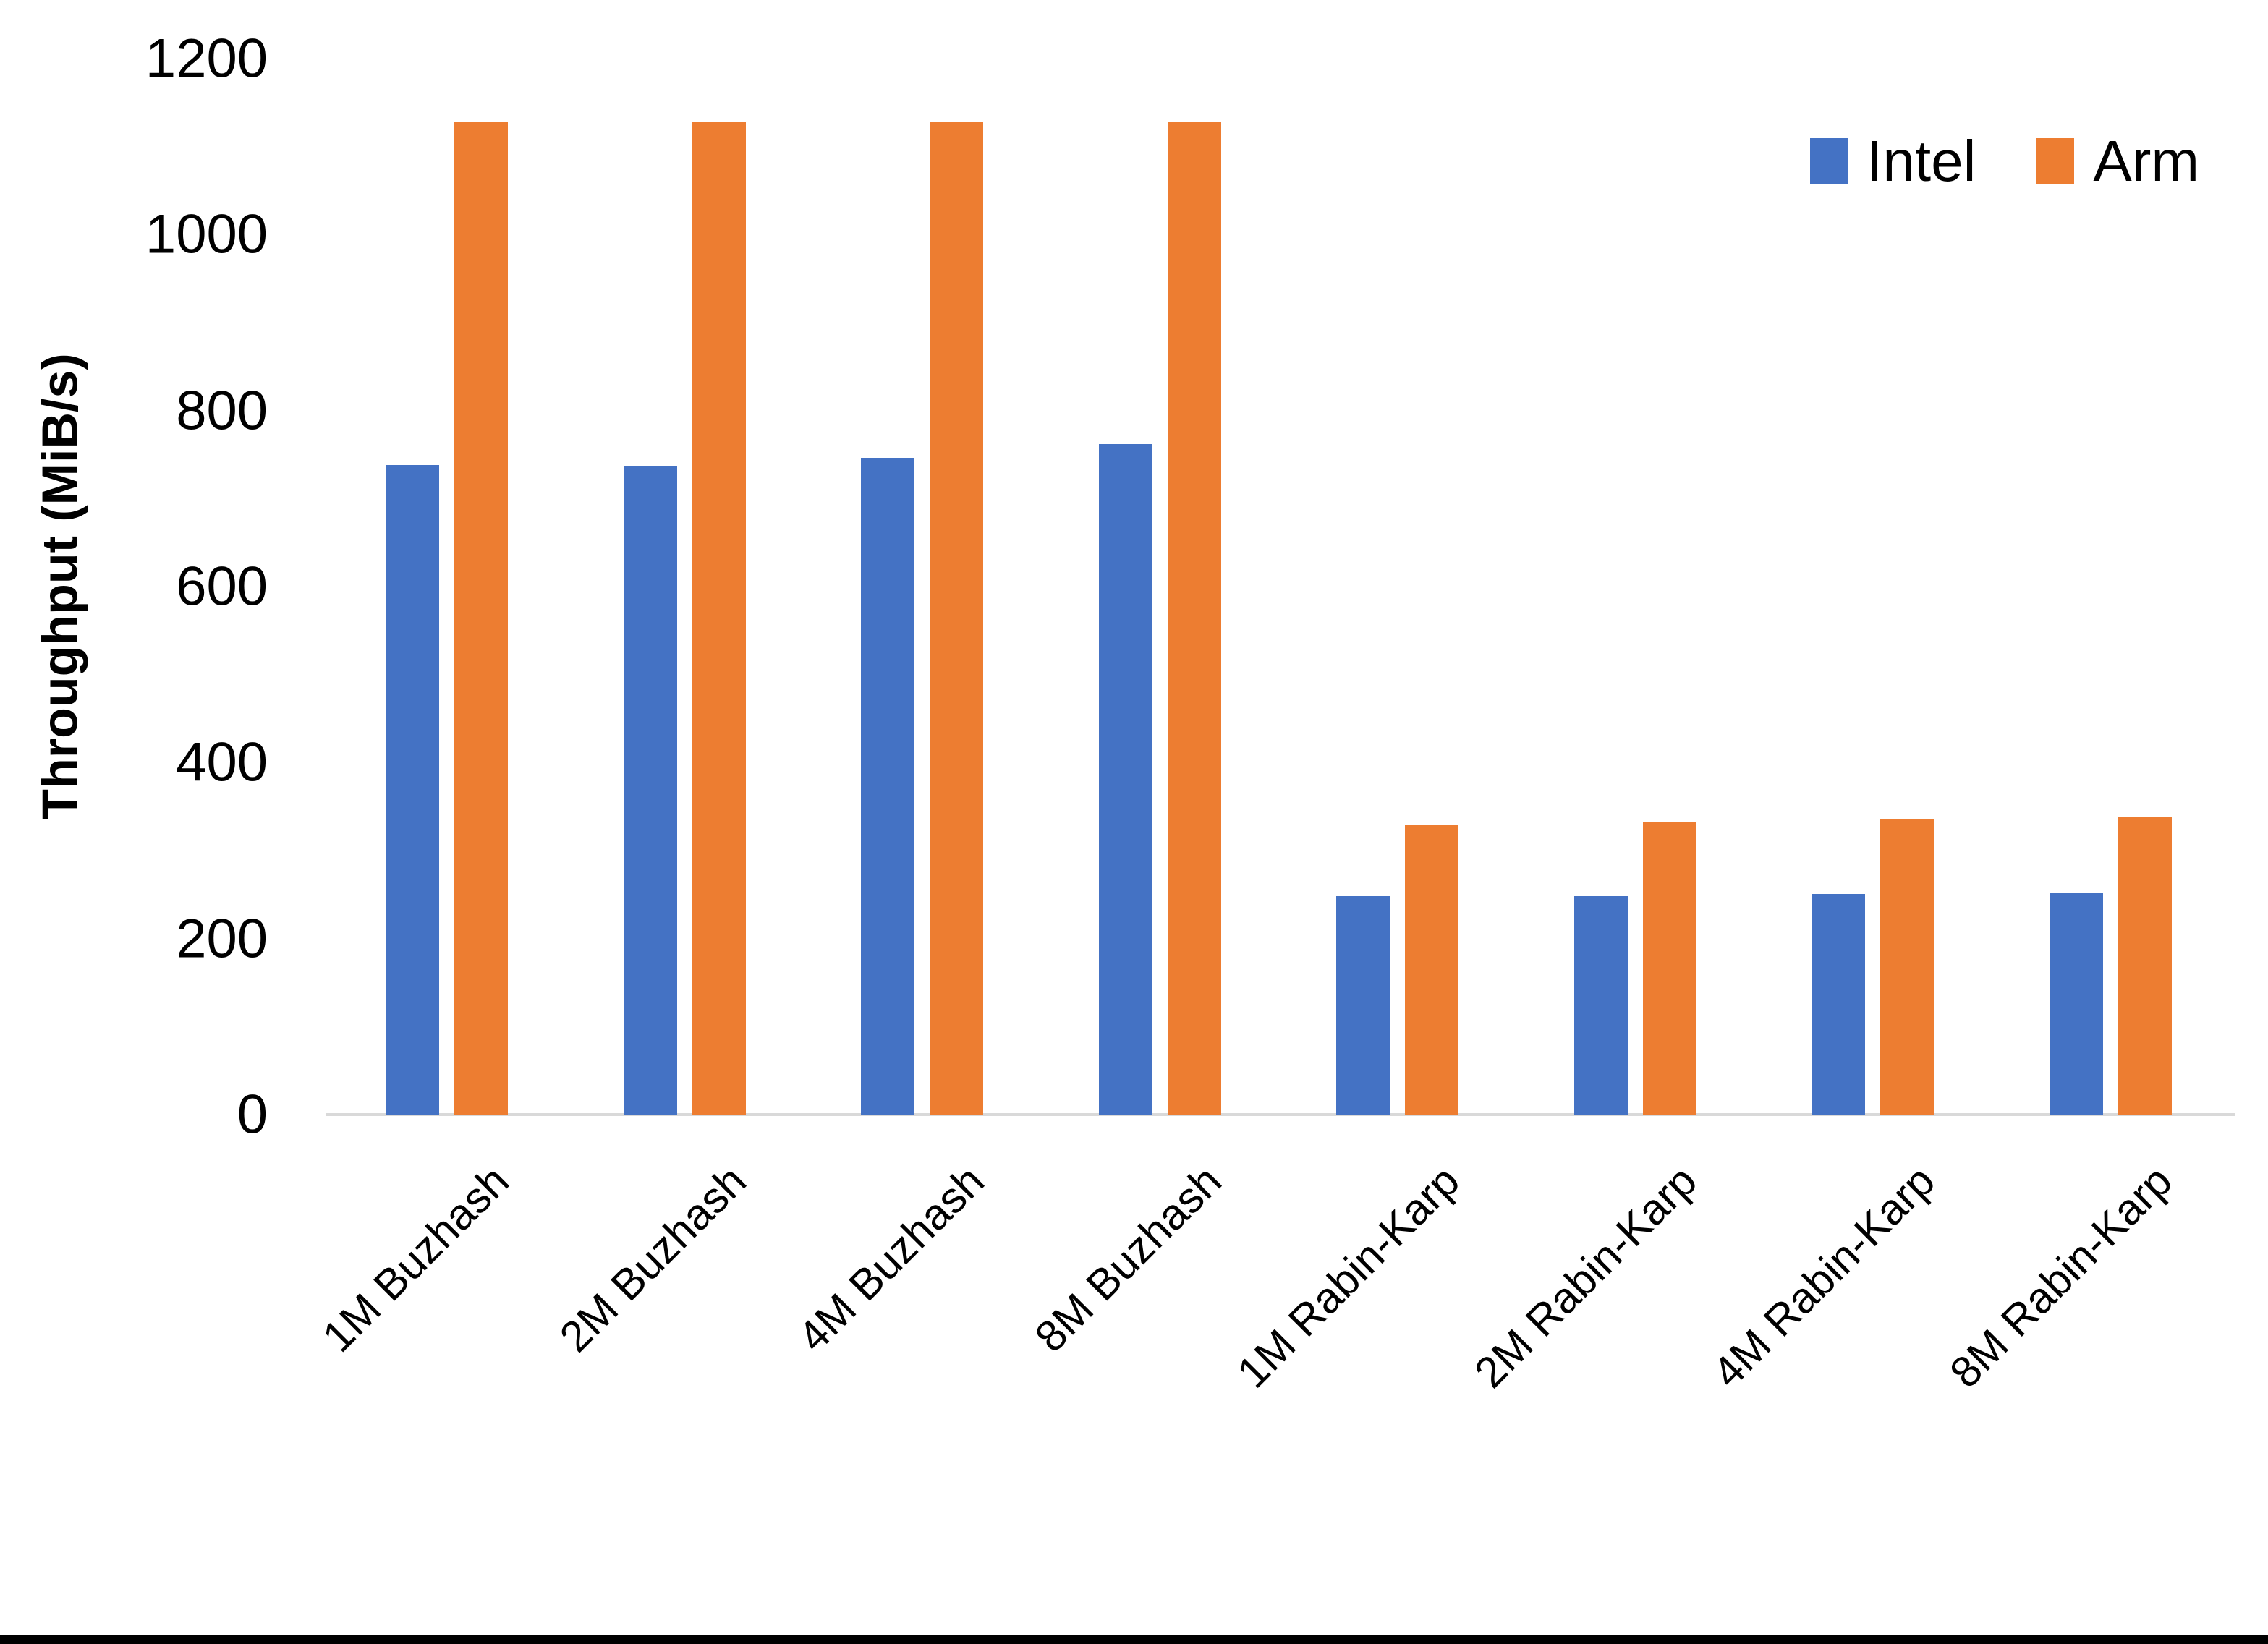 The image size is (2268, 1644). What do you see at coordinates (2061, 1276) in the screenshot?
I see `x-category-label: 8M Rabin-Karp` at bounding box center [2061, 1276].